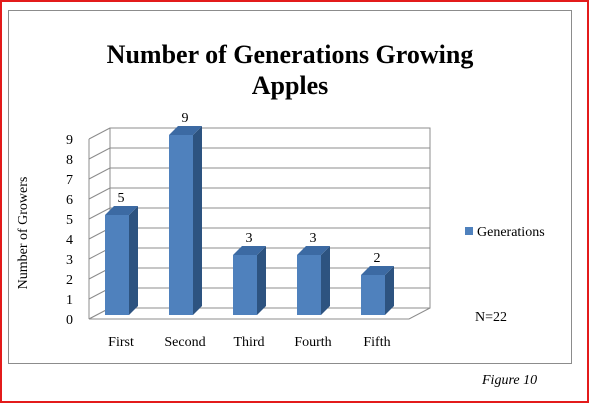  What do you see at coordinates (290, 70) in the screenshot?
I see `chart-title: Number of Generations Growing Apples` at bounding box center [290, 70].